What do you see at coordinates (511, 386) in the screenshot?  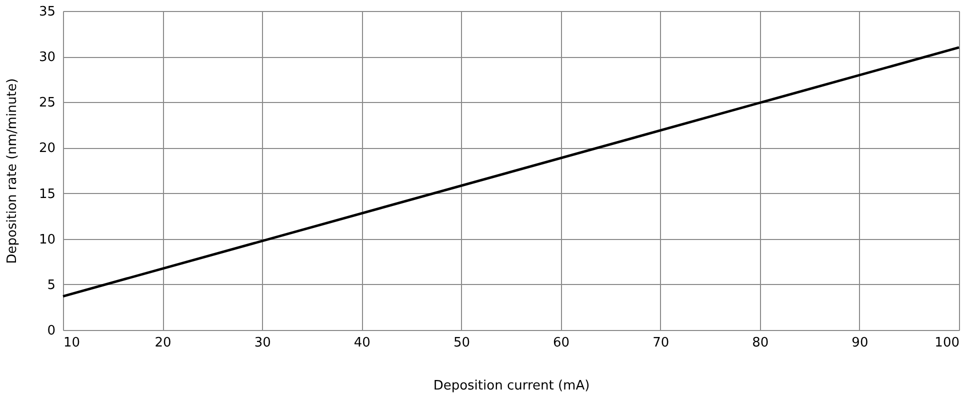 I see `x-axis-title: Deposition current (mA)` at bounding box center [511, 386].